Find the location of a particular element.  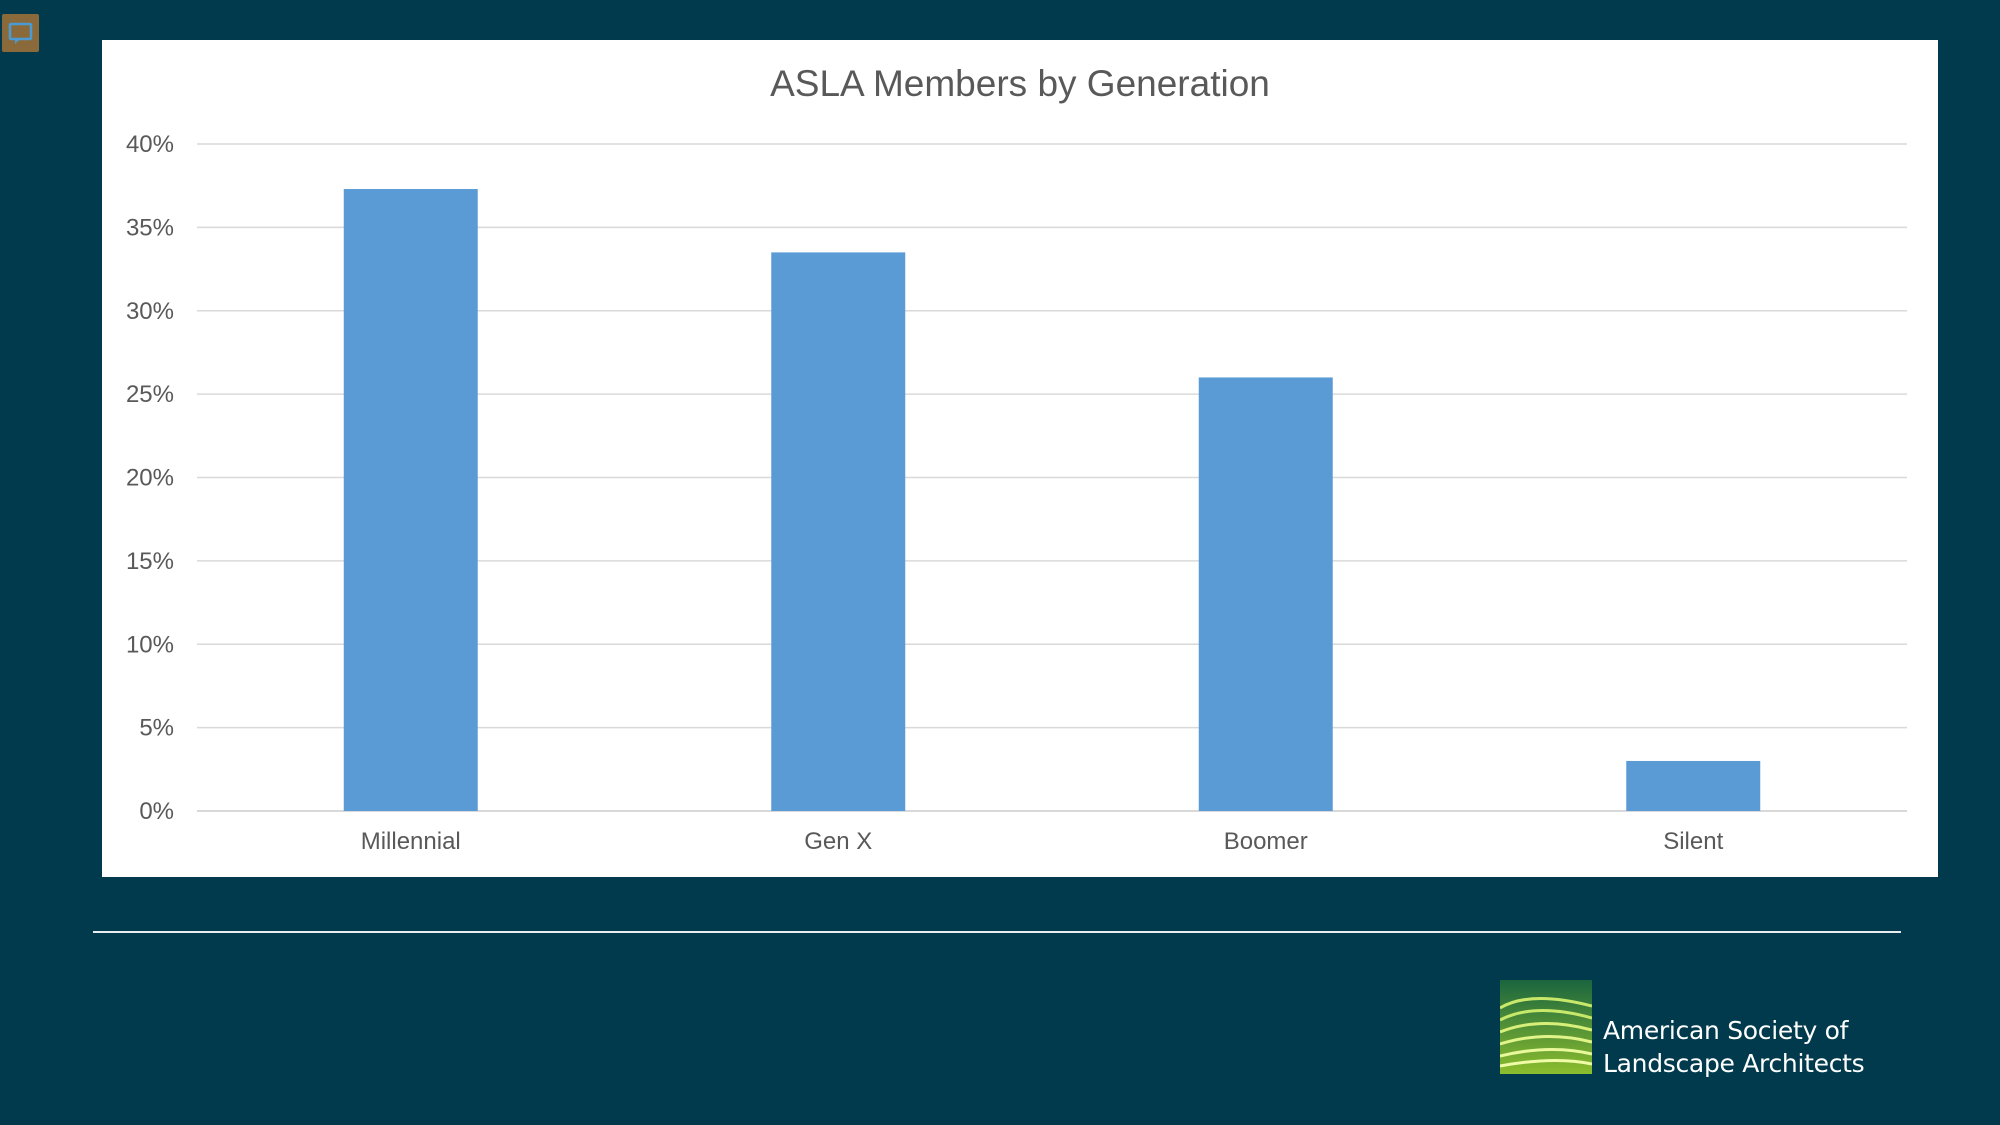

y-tick-label: 5% is located at coordinates (156, 728).